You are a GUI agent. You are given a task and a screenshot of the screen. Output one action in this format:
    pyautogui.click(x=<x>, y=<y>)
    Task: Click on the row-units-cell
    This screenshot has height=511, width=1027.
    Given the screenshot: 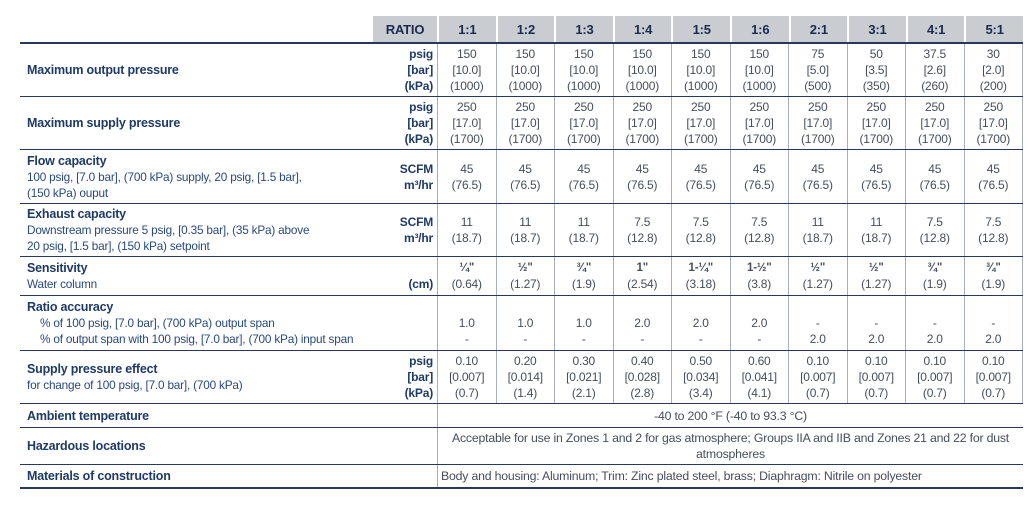 What is the action you would take?
    pyautogui.click(x=405, y=323)
    